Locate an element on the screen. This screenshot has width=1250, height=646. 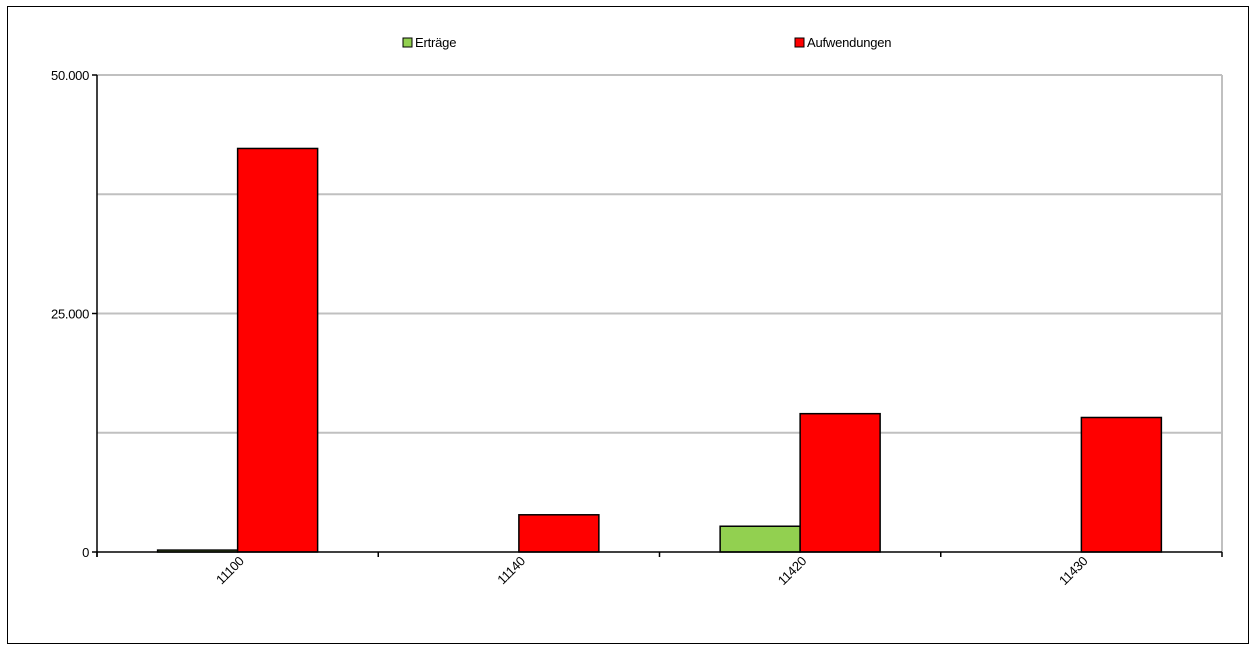
y-tick-label-0: 0 is located at coordinates (85, 552).